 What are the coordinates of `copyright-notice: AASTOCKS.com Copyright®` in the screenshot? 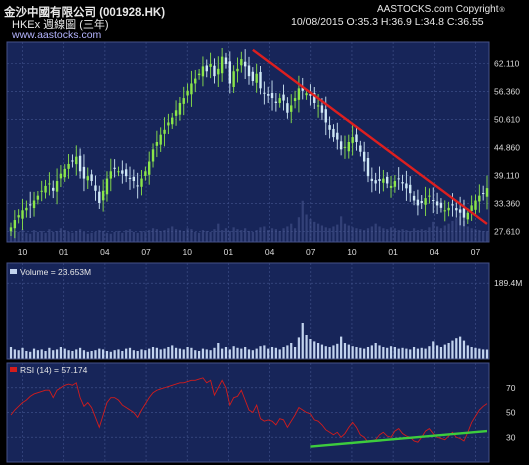 It's located at (441, 9).